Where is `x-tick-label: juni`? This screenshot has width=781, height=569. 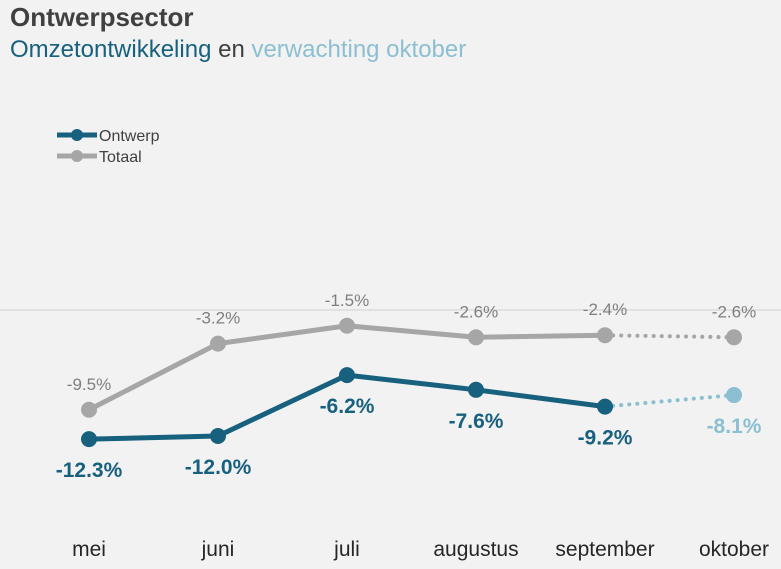
x-tick-label: juni is located at coordinates (218, 549).